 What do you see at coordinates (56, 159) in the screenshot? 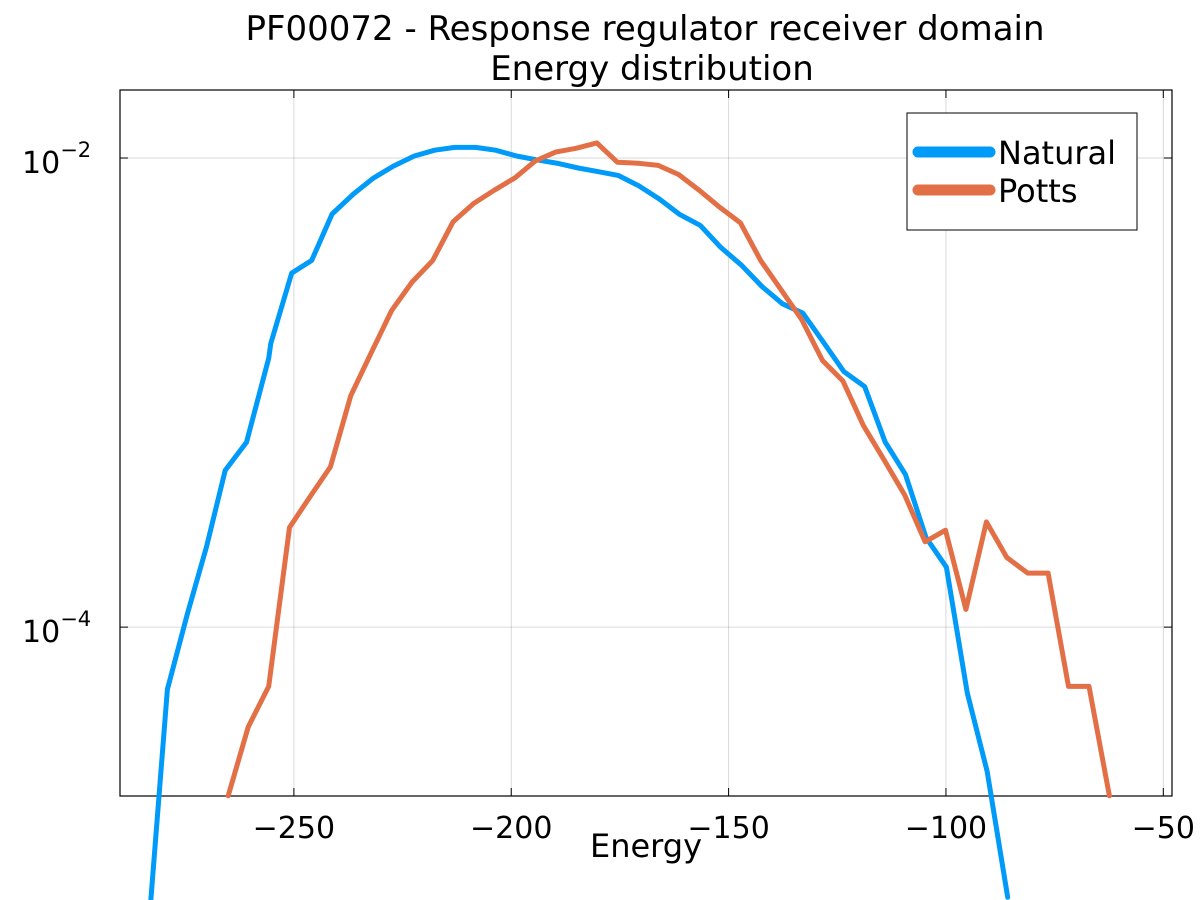
I see `y-tick-label: 10⁻²` at bounding box center [56, 159].